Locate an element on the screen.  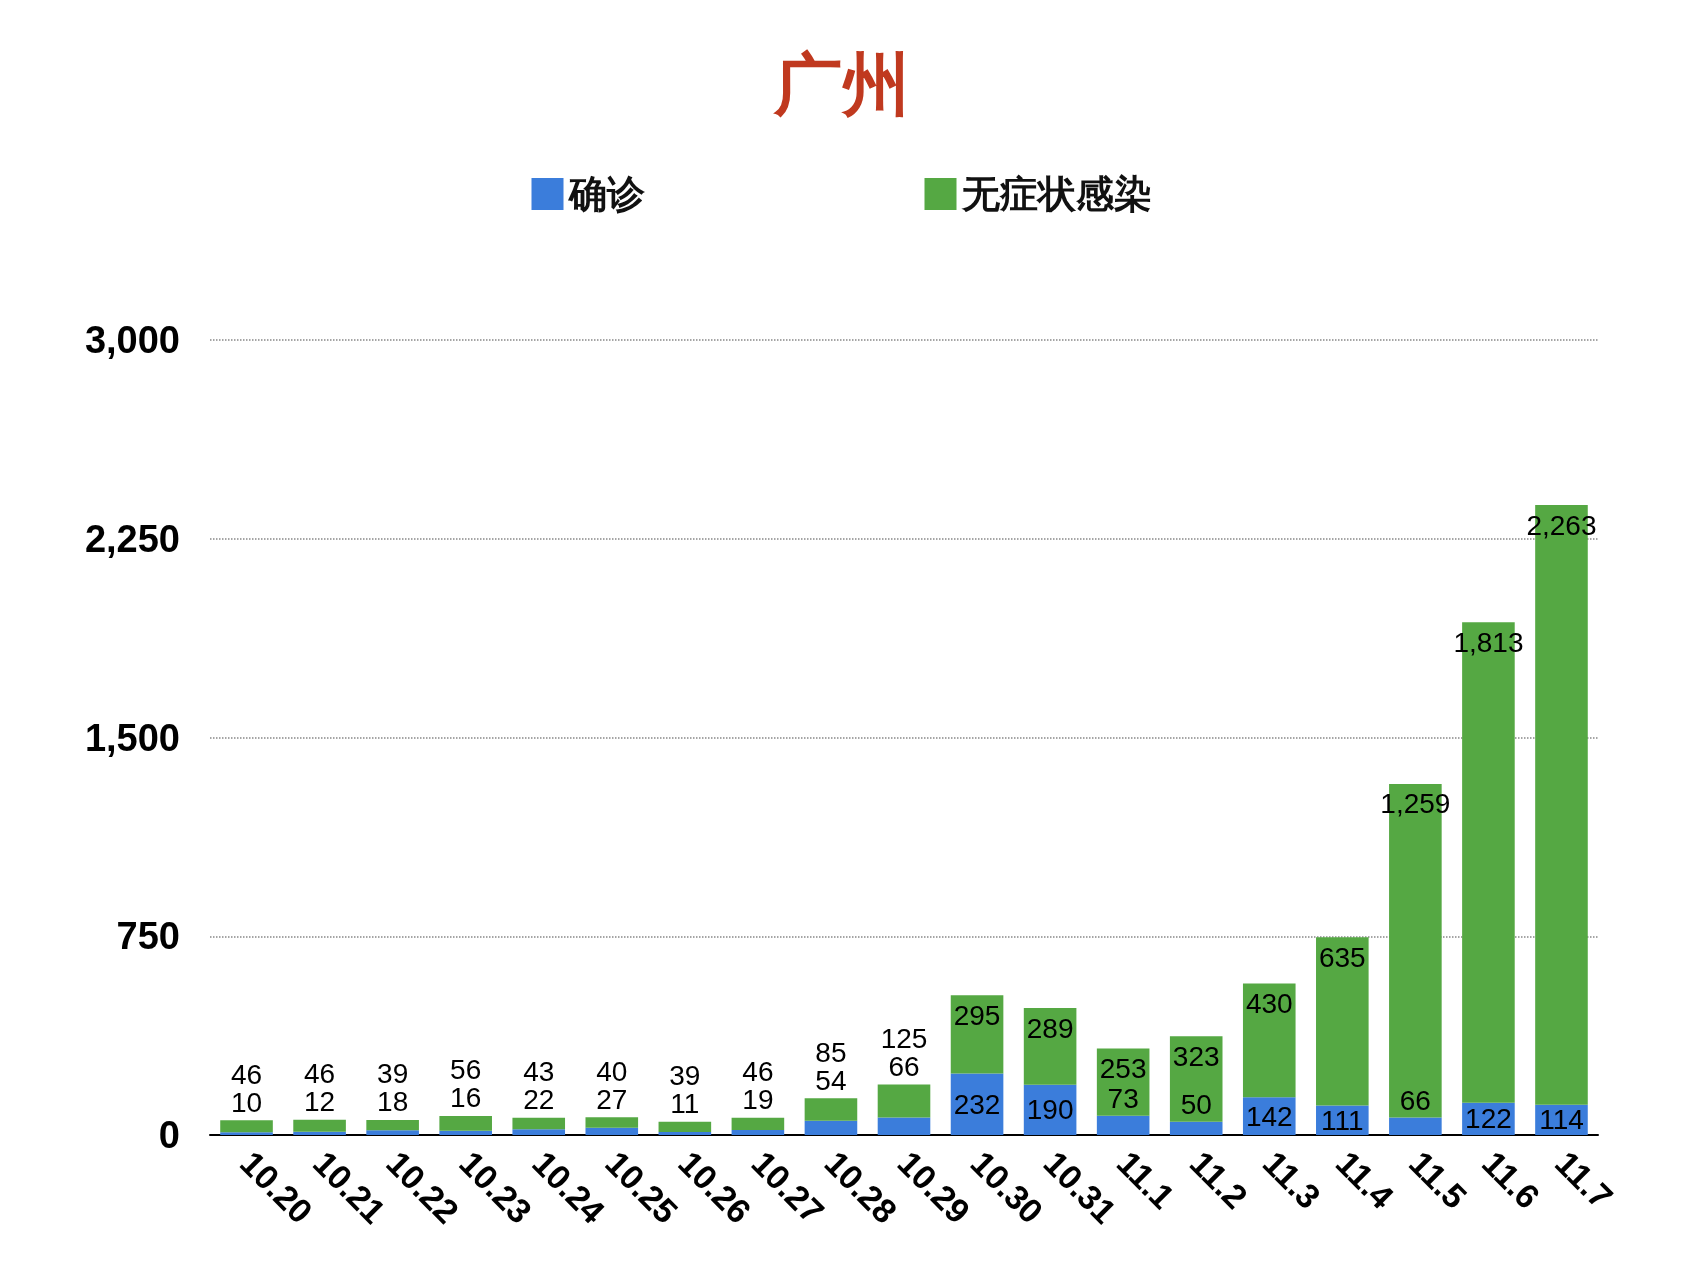
data-label: 66 is located at coordinates (1415, 1101).